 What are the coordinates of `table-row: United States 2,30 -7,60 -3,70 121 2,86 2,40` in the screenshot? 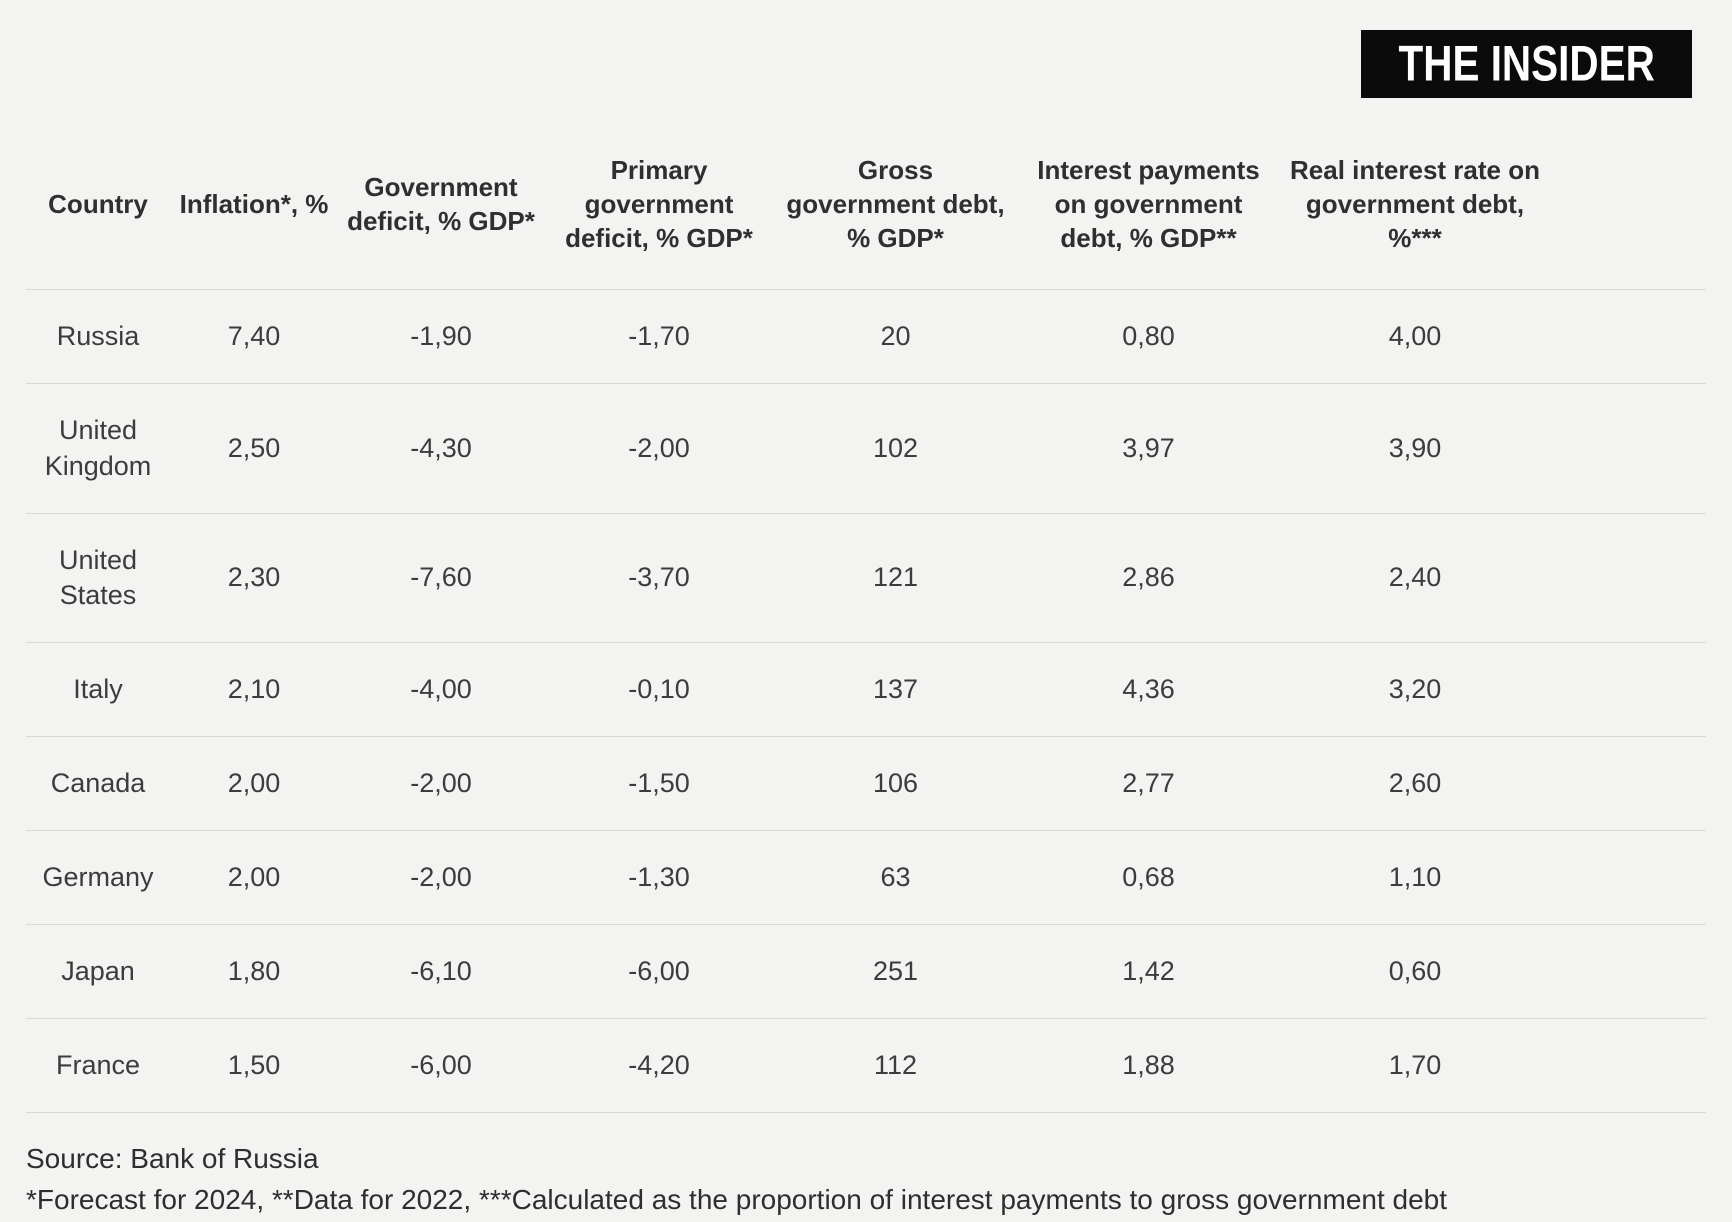 It's located at (866, 578).